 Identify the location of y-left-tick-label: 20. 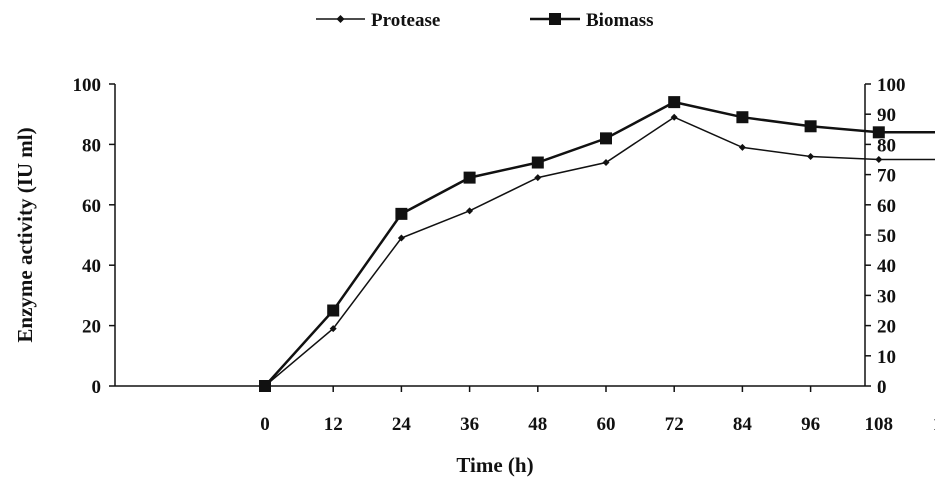
(91, 327).